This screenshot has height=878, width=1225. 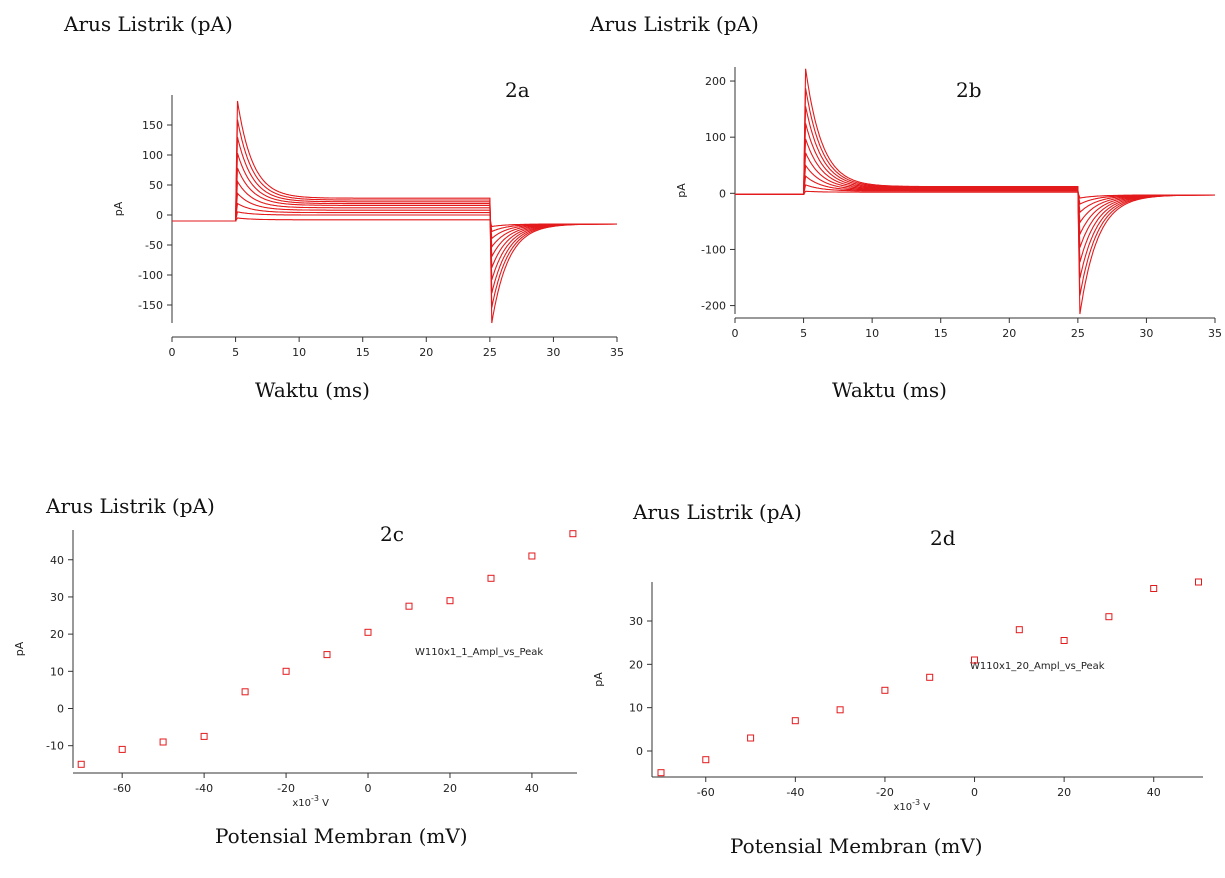 I want to click on y-tick-label: 30, so click(x=57, y=597).